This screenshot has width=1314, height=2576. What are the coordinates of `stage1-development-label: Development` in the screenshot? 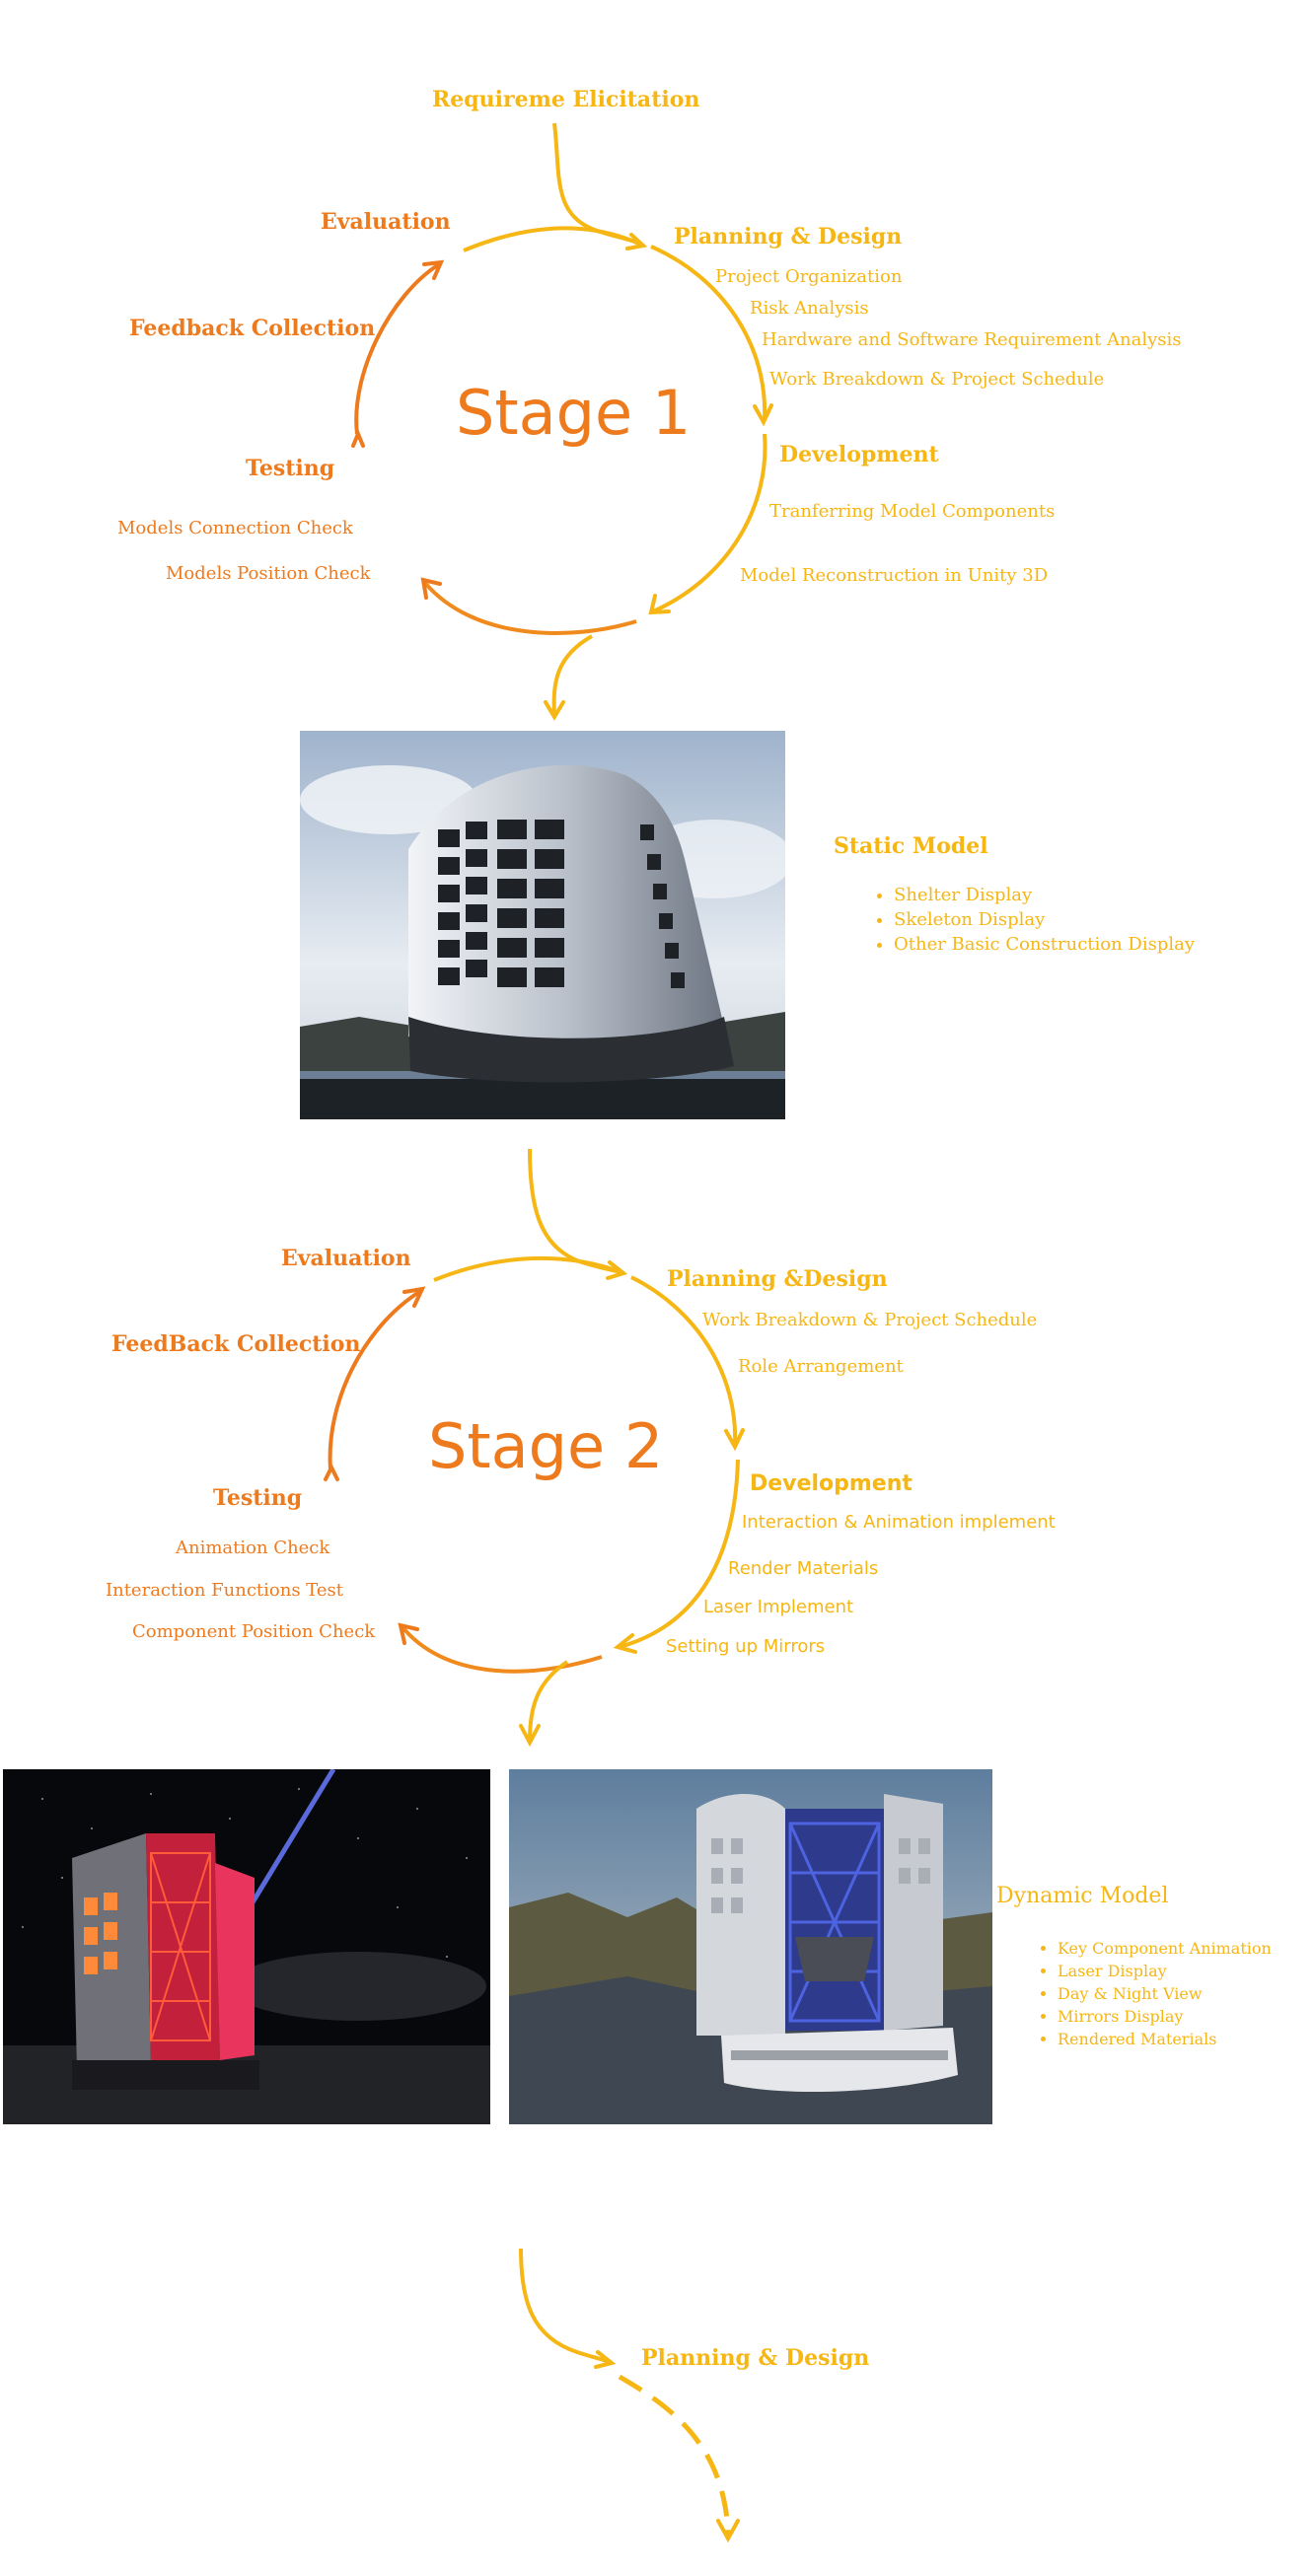 It's located at (859, 454).